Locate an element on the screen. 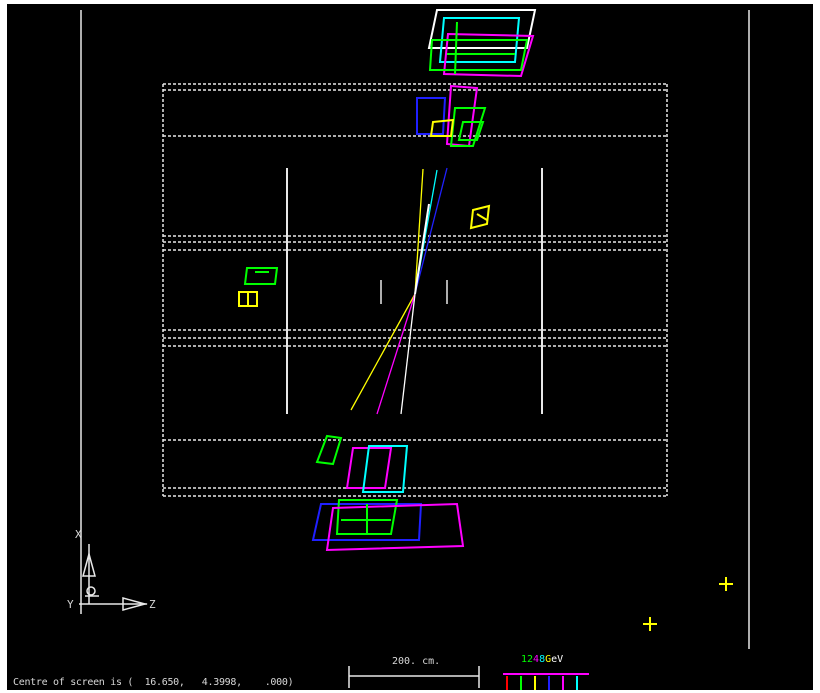 Image resolution: width=820 pixels, height=693 pixels. energy-legend-part: 8 is located at coordinates (542, 659).